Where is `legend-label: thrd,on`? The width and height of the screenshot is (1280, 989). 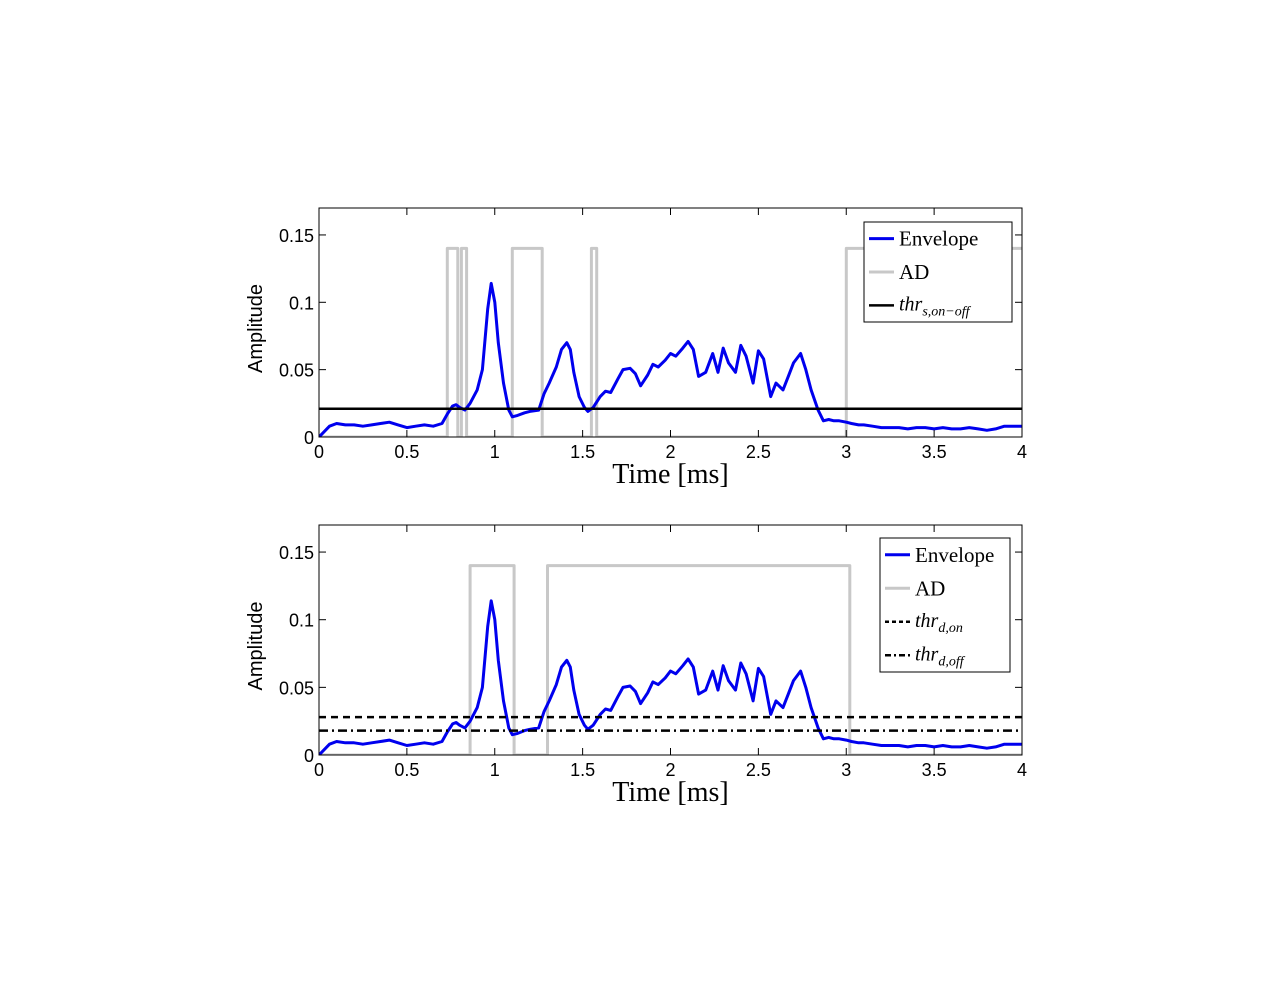 legend-label: thrd,on is located at coordinates (939, 623).